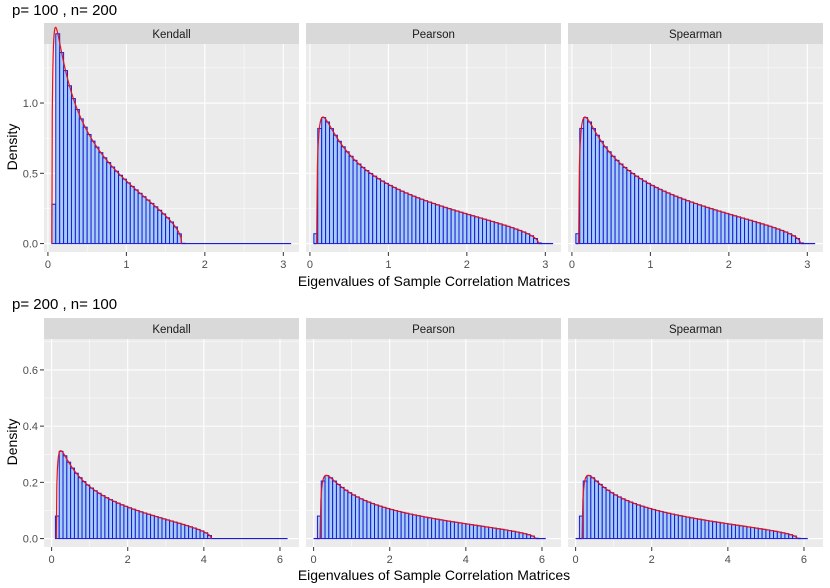 The image size is (830, 588). I want to click on x-tick-label: 4, so click(204, 560).